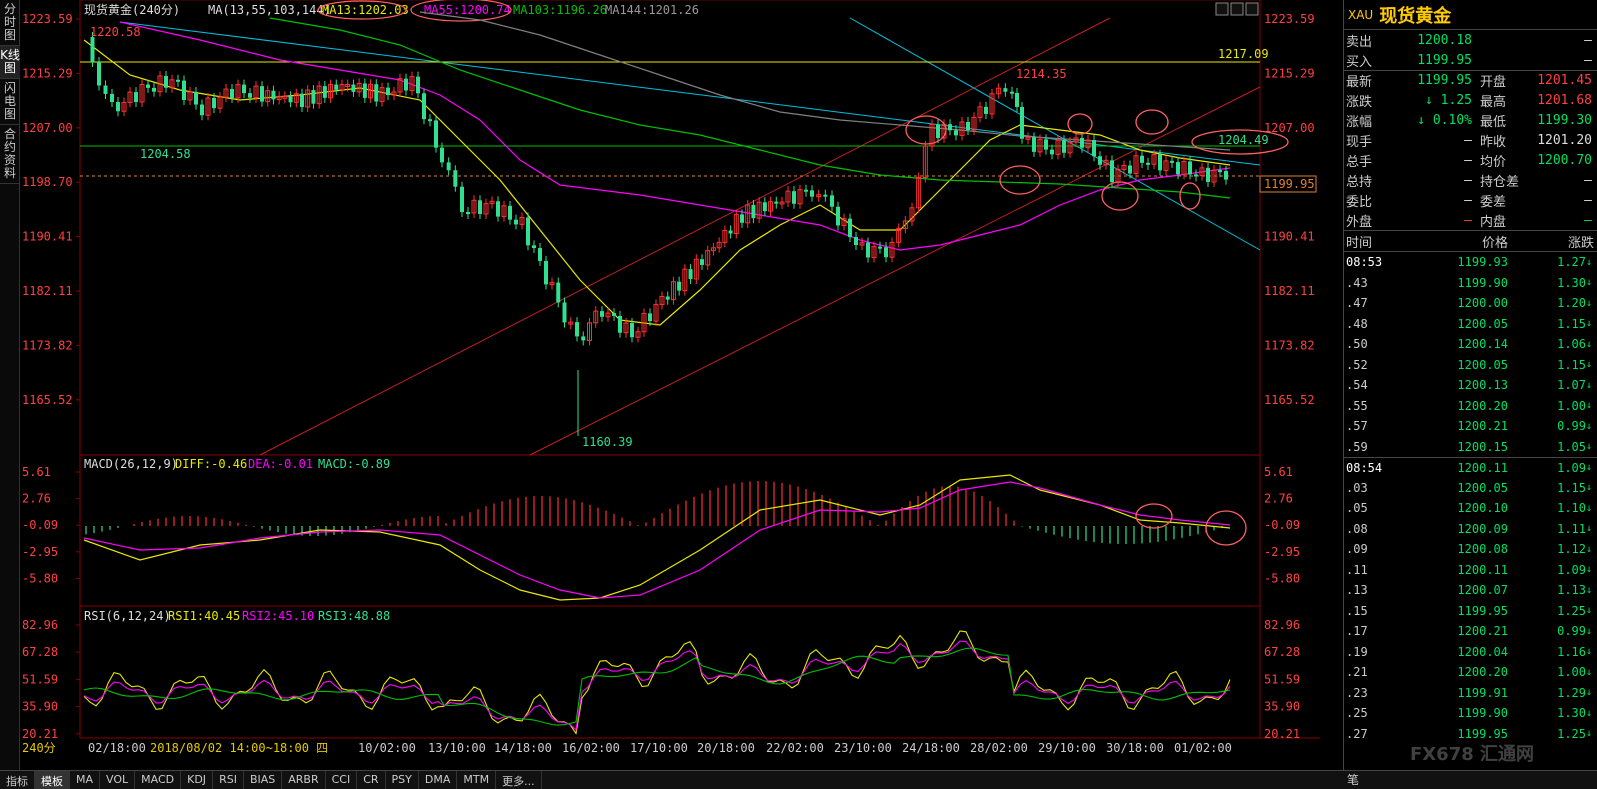  I want to click on period-label: 240分, so click(39, 748).